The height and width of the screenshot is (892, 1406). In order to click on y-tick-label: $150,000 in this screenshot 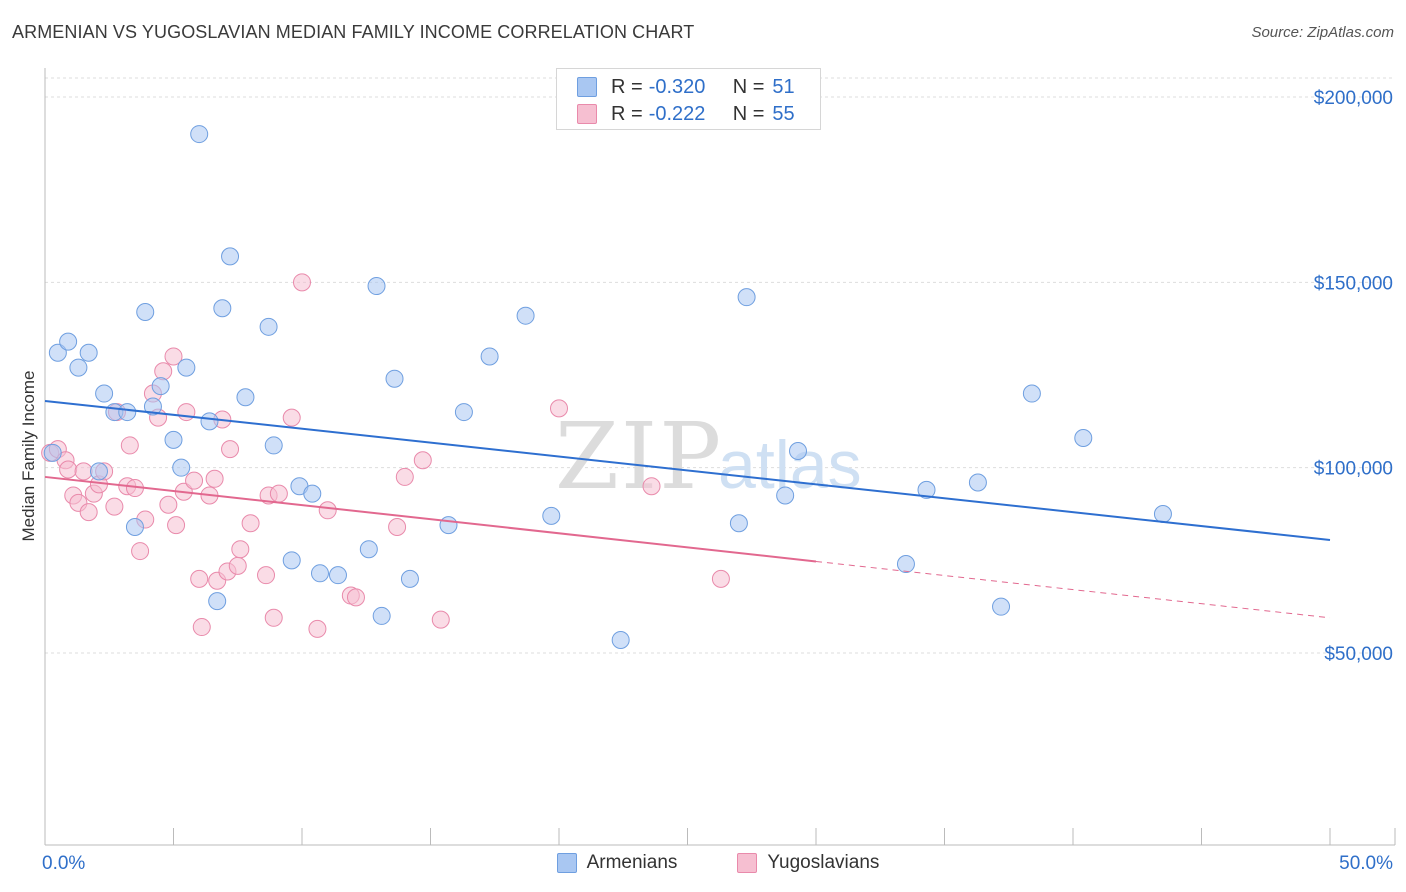, I will do `click(1353, 283)`.